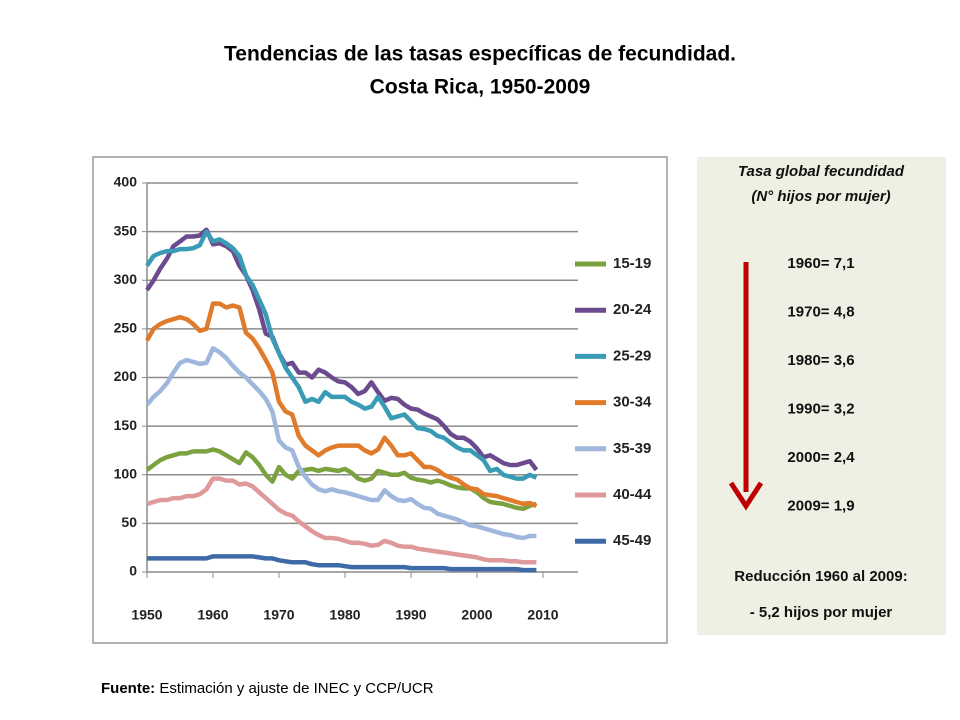 This screenshot has width=960, height=720. I want to click on reduction-title: Reducción 1960 al 2009:, so click(820, 576).